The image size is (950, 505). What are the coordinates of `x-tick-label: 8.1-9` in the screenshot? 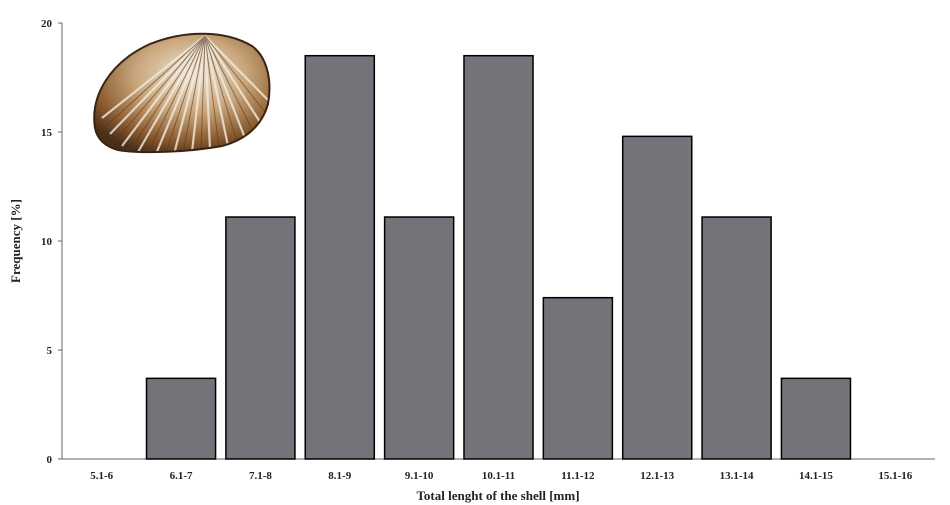 It's located at (339, 476).